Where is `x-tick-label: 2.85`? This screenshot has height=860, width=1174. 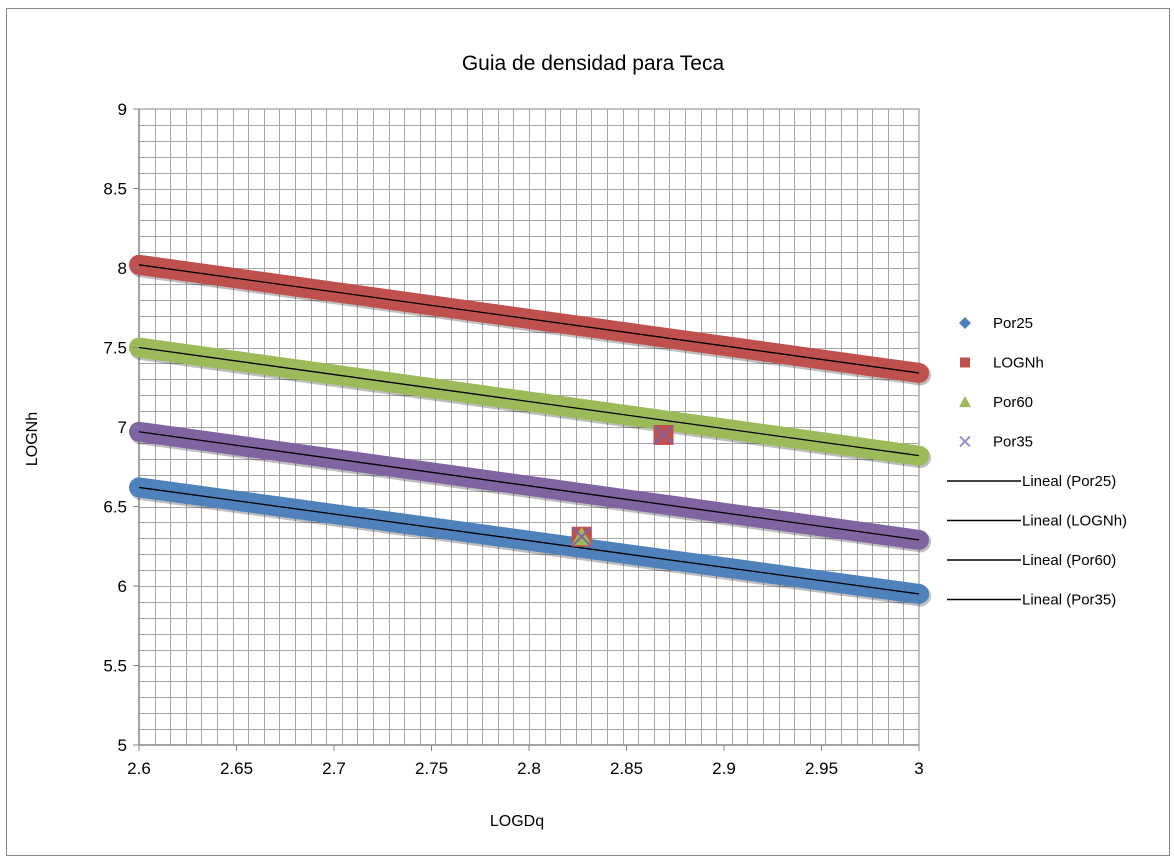
x-tick-label: 2.85 is located at coordinates (626, 768).